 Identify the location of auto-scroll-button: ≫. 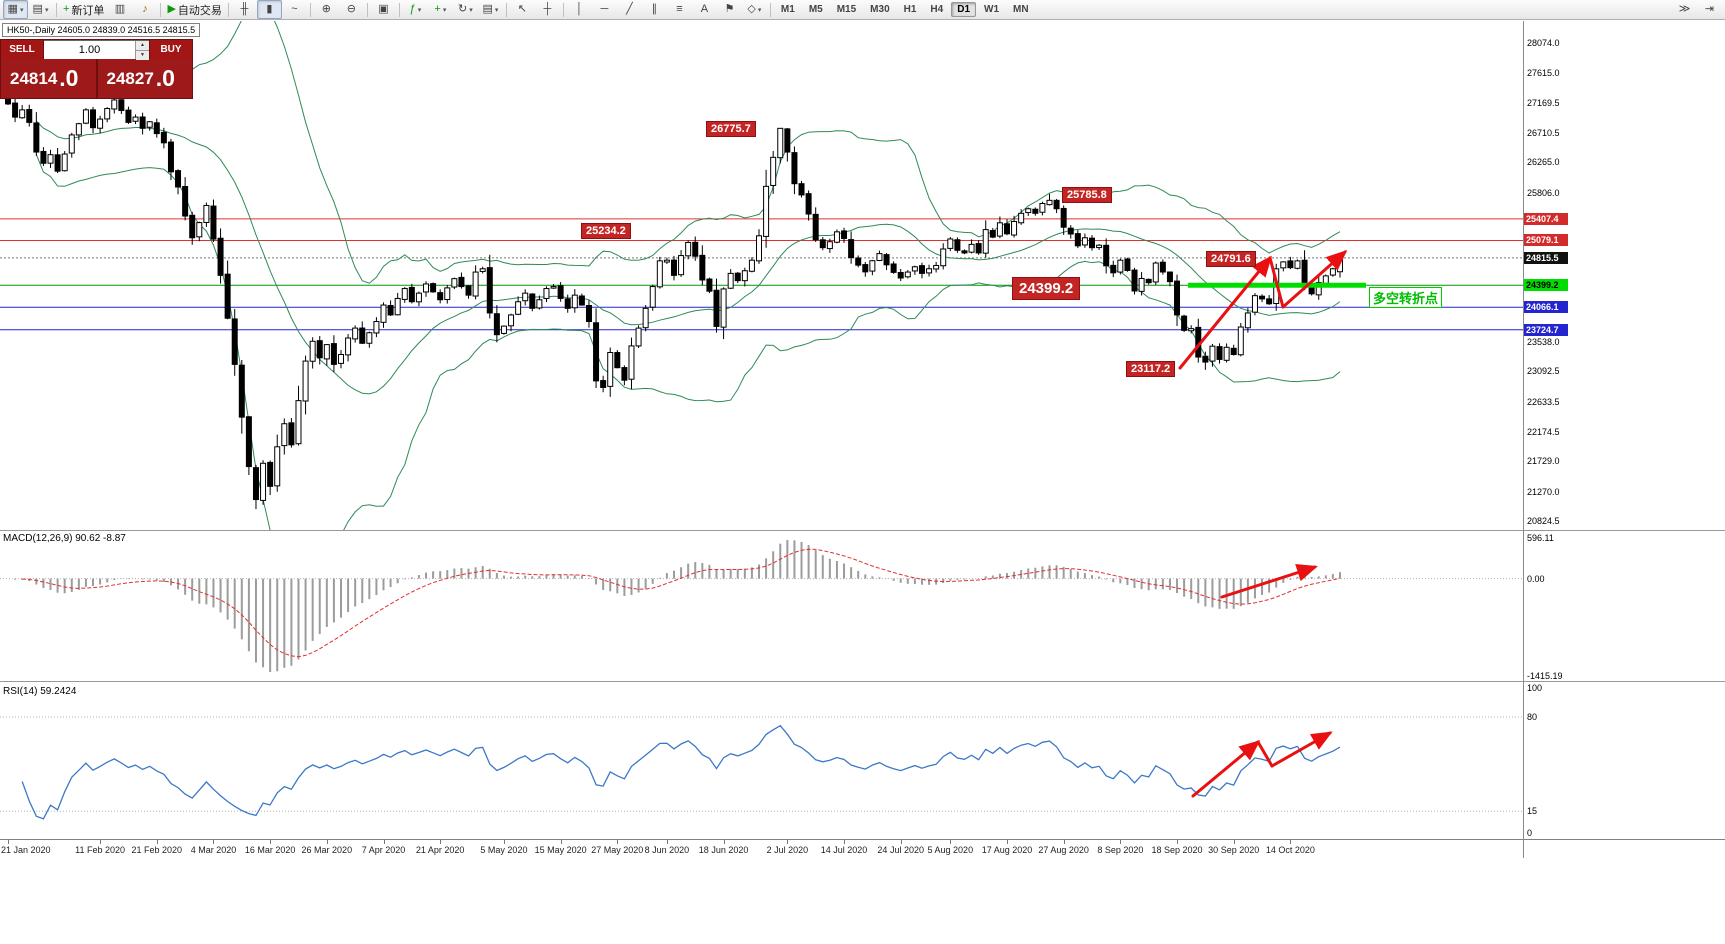
(1684, 9).